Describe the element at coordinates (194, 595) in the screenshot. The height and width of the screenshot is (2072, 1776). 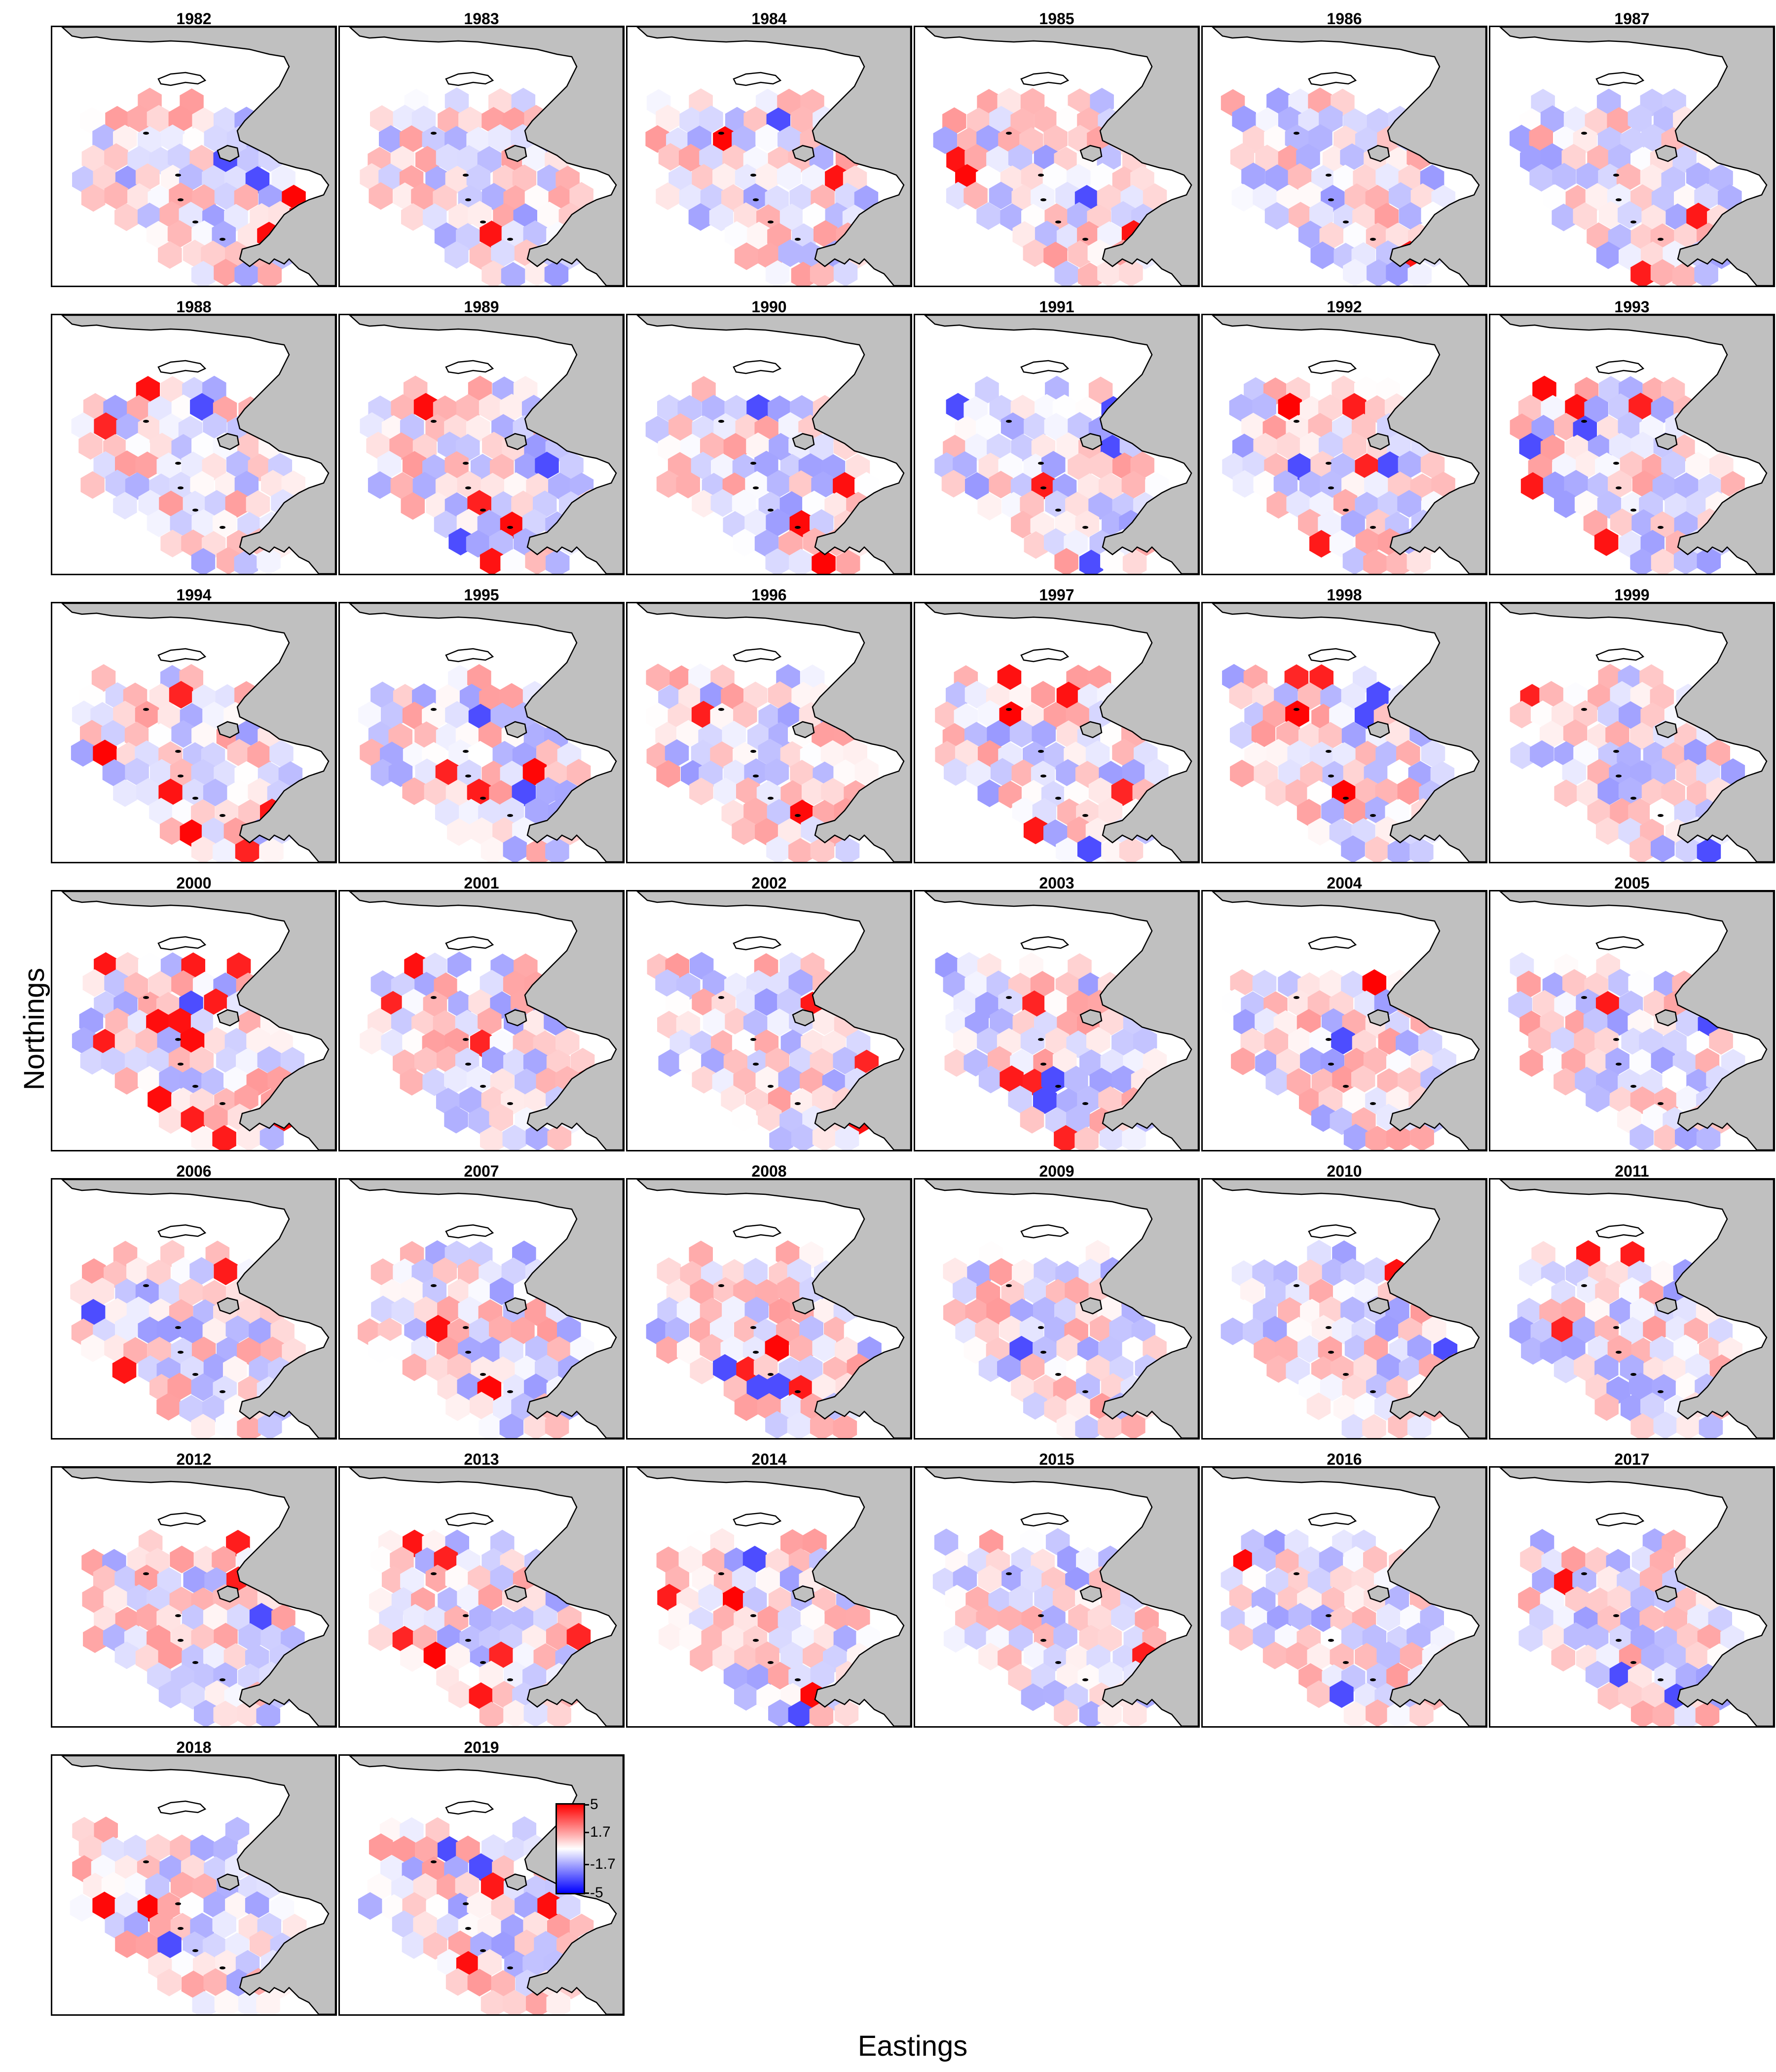
I see `panel-year-title: 1994` at that location.